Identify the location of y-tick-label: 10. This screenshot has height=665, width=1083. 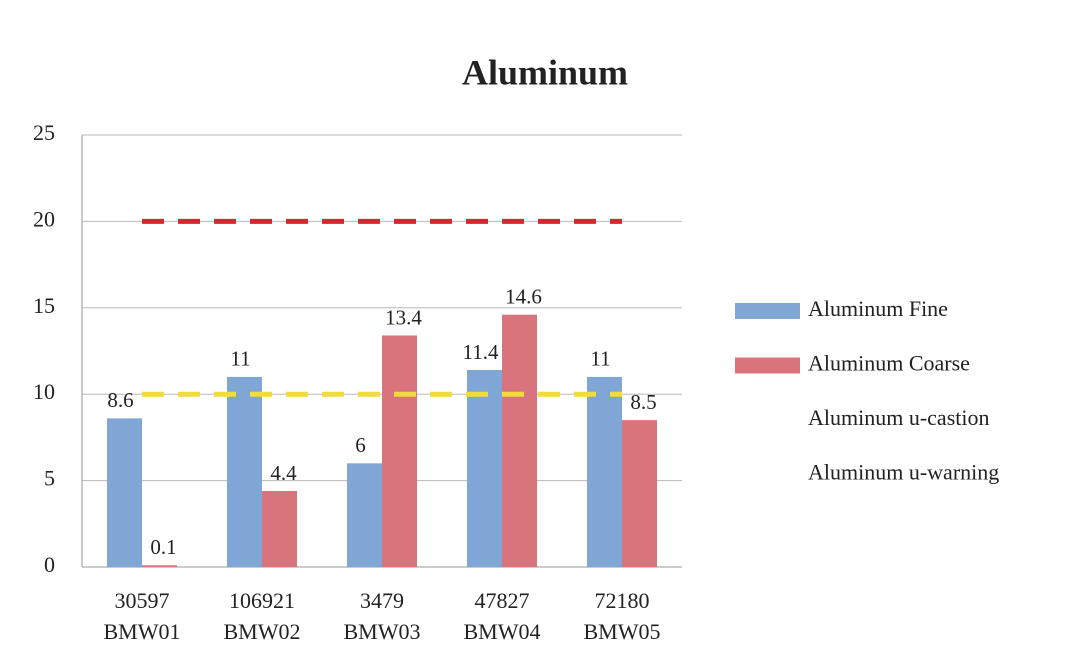
(44, 391).